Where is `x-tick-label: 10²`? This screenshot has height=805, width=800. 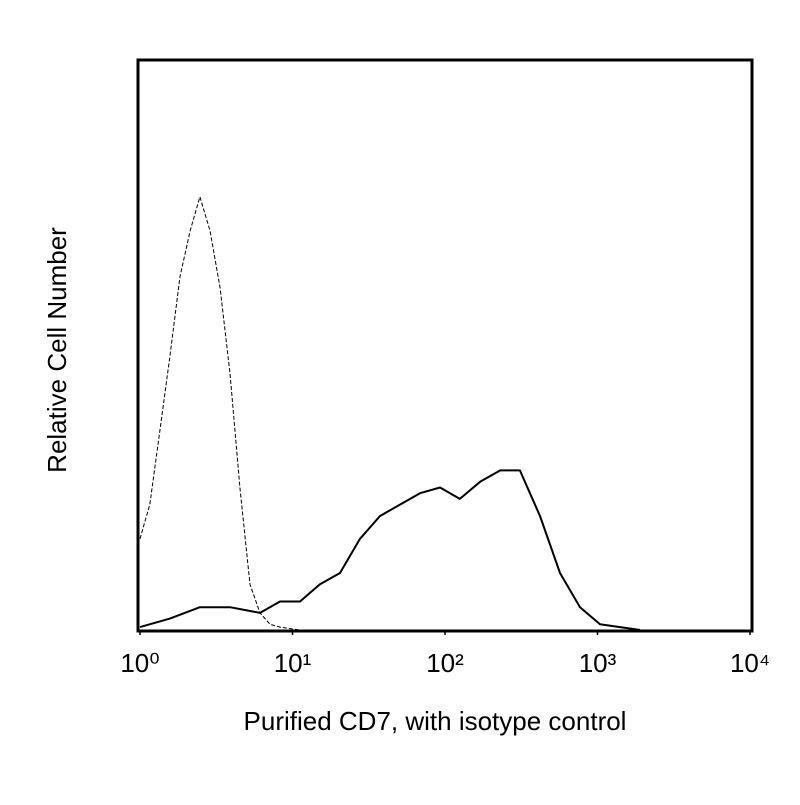
x-tick-label: 10² is located at coordinates (445, 663).